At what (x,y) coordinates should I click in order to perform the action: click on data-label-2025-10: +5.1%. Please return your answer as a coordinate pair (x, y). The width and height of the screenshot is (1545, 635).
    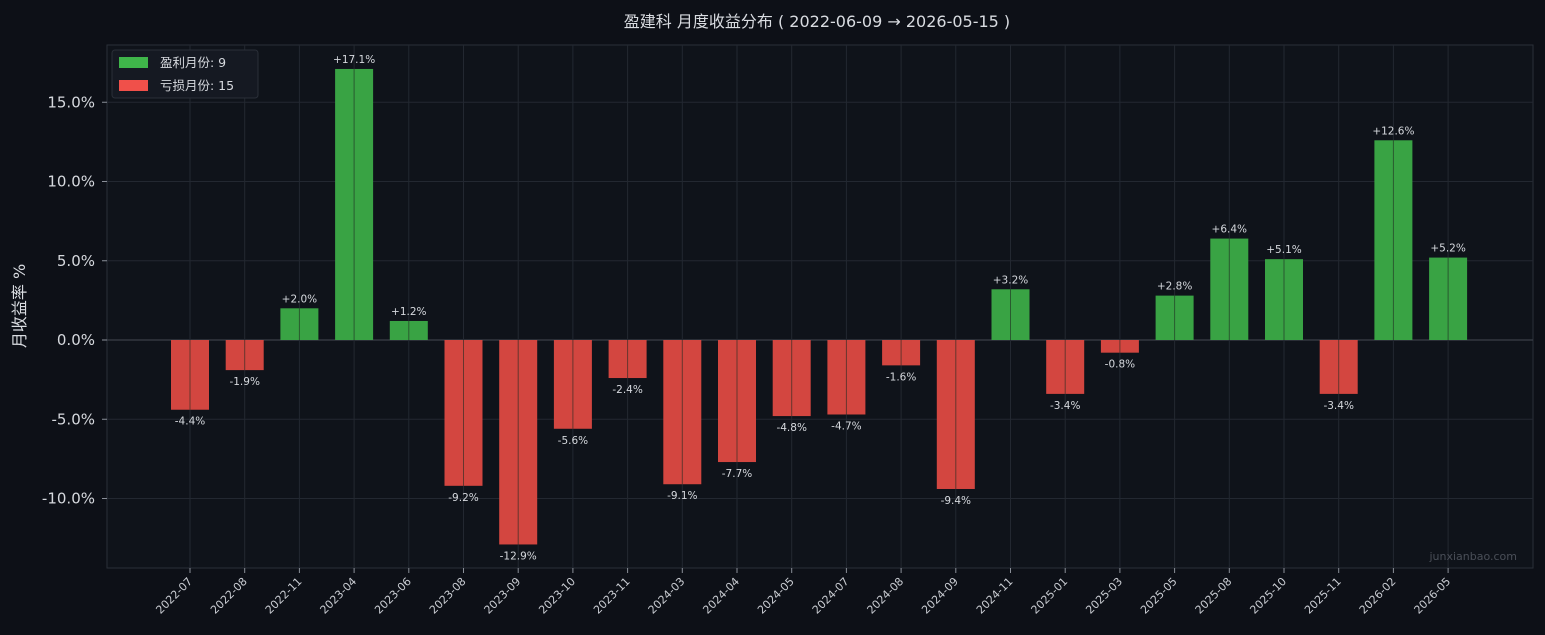
    Looking at the image, I should click on (1283, 250).